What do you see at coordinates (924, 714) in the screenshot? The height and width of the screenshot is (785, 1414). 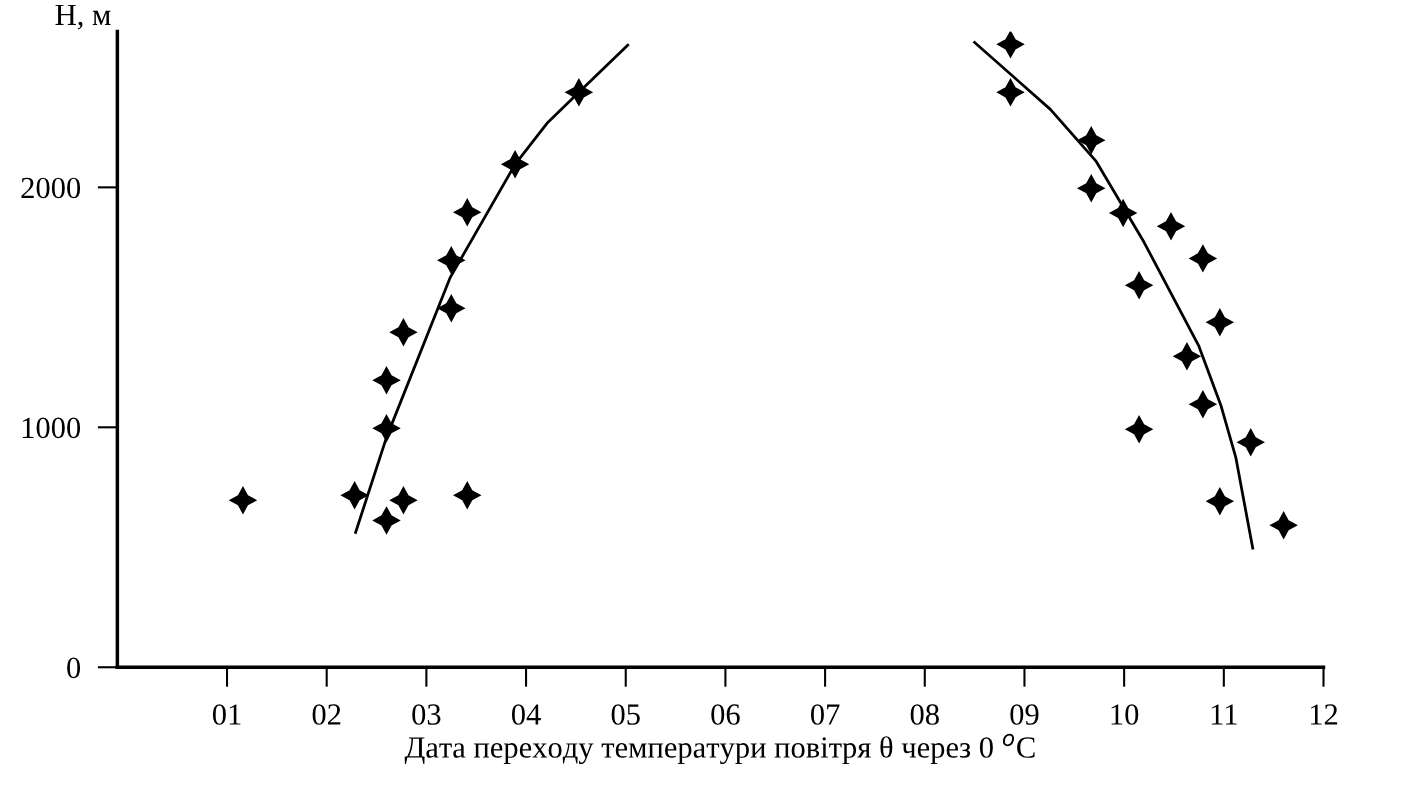 I see `x-tick-label: 08` at bounding box center [924, 714].